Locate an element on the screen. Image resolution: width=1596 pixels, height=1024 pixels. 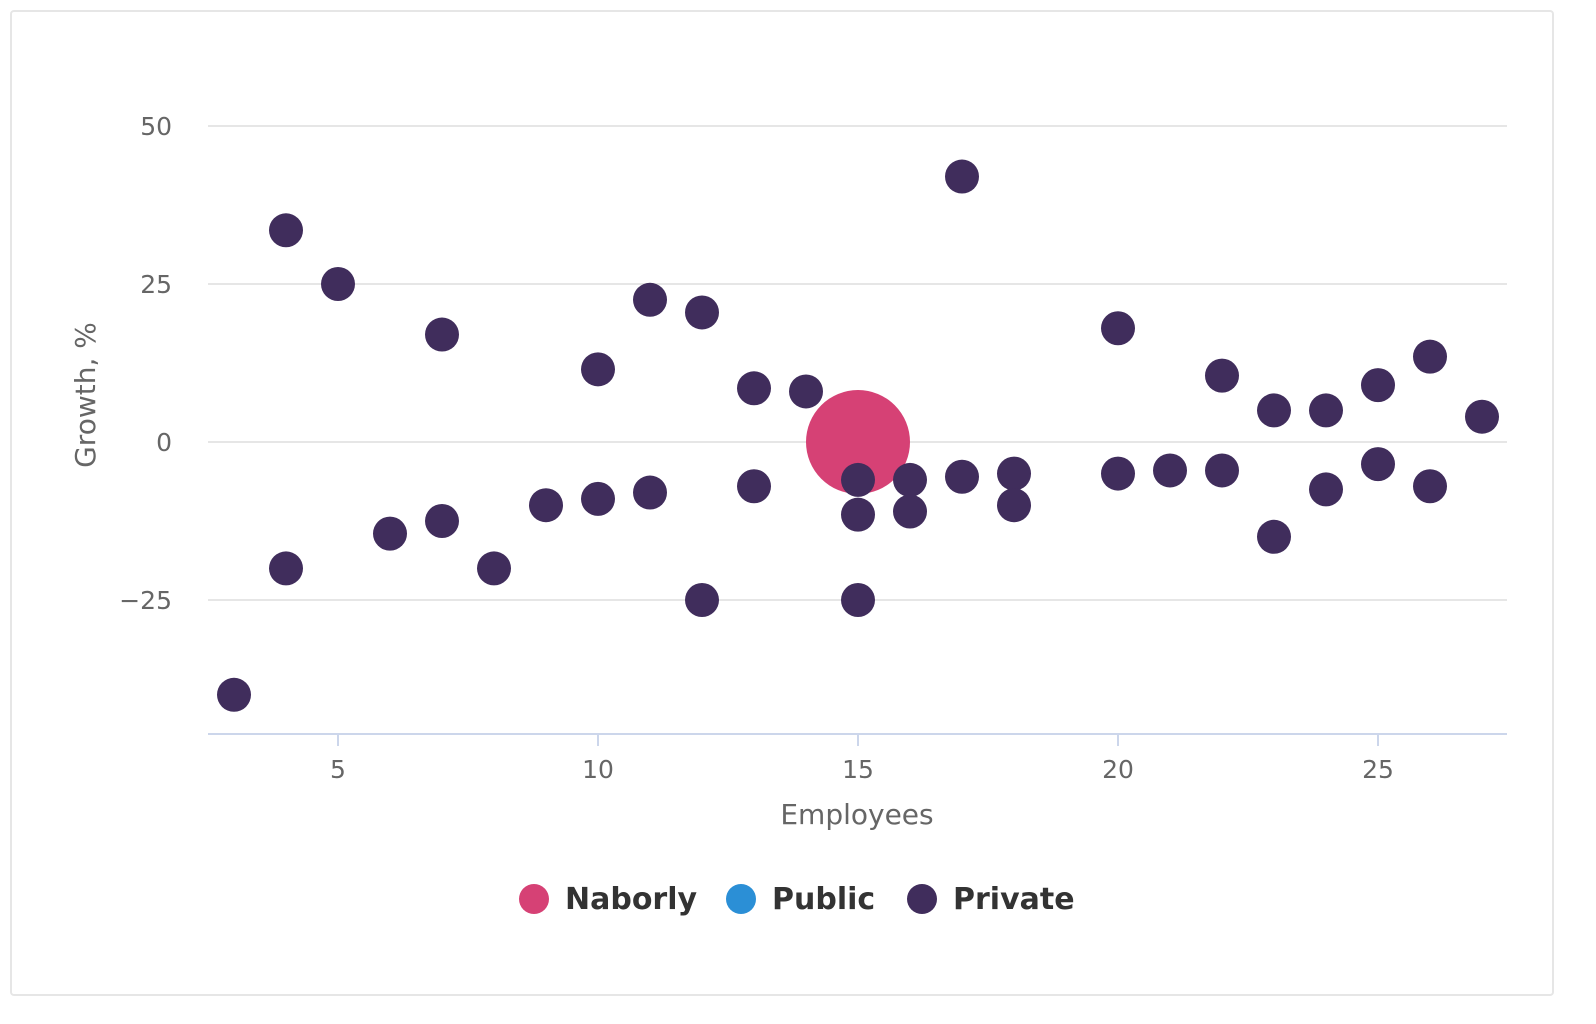
x-tick-label: 10 is located at coordinates (598, 769).